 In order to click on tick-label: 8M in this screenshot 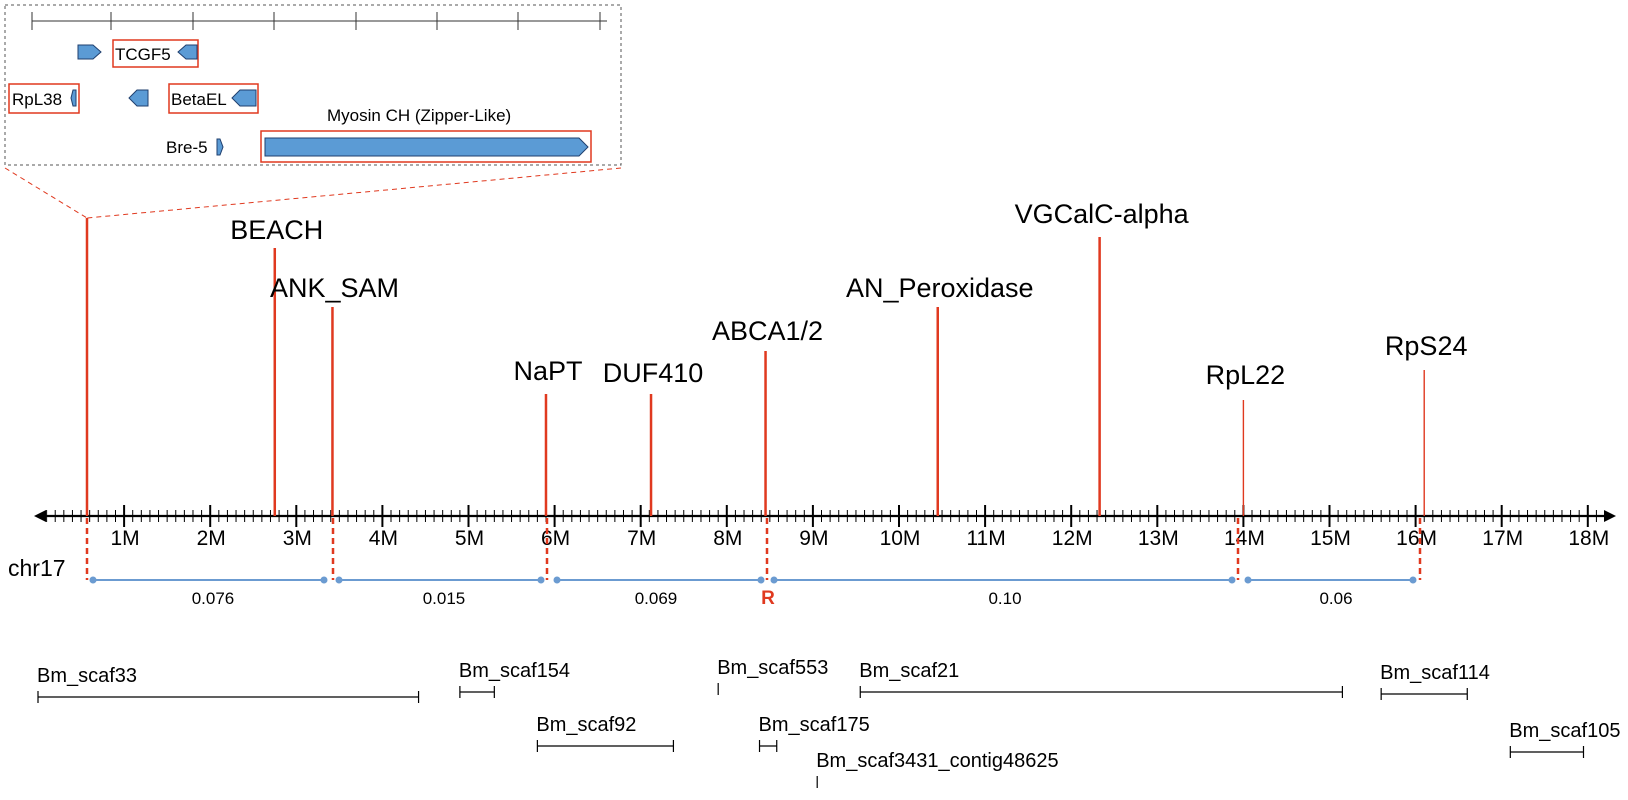, I will do `click(727, 538)`.